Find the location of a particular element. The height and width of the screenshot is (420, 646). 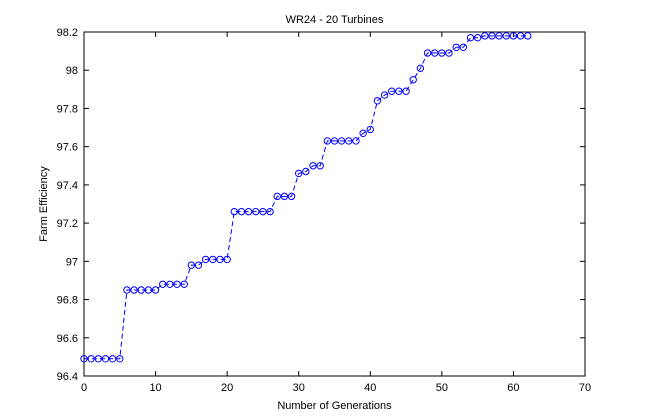

y-tick-label: 98.2 is located at coordinates (67, 33).